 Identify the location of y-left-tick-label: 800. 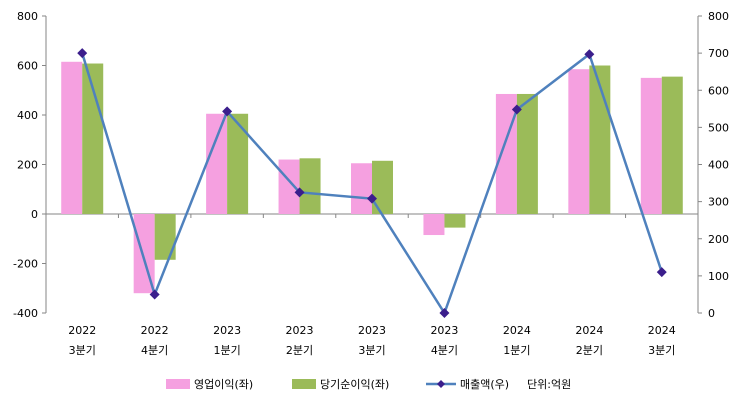
(27, 16).